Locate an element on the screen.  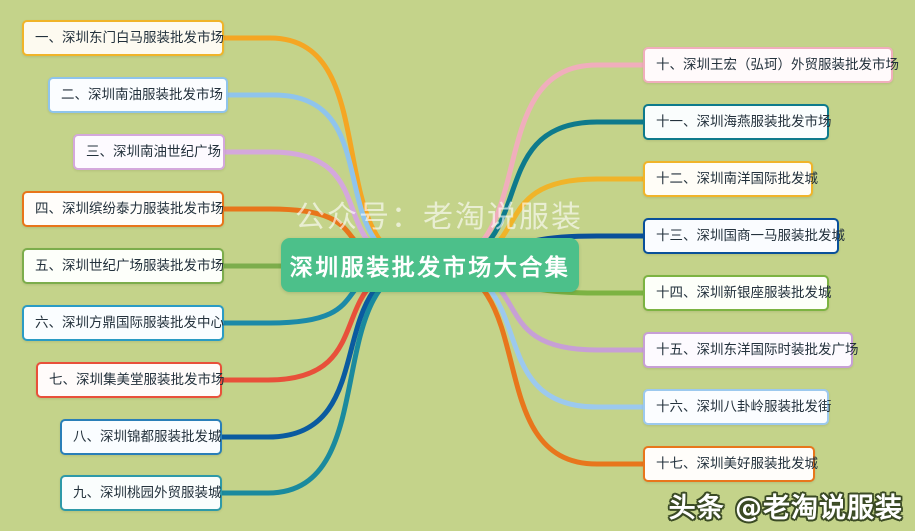
market-node-label: 一、深圳东门白马服装批发市场 is located at coordinates (129, 37).